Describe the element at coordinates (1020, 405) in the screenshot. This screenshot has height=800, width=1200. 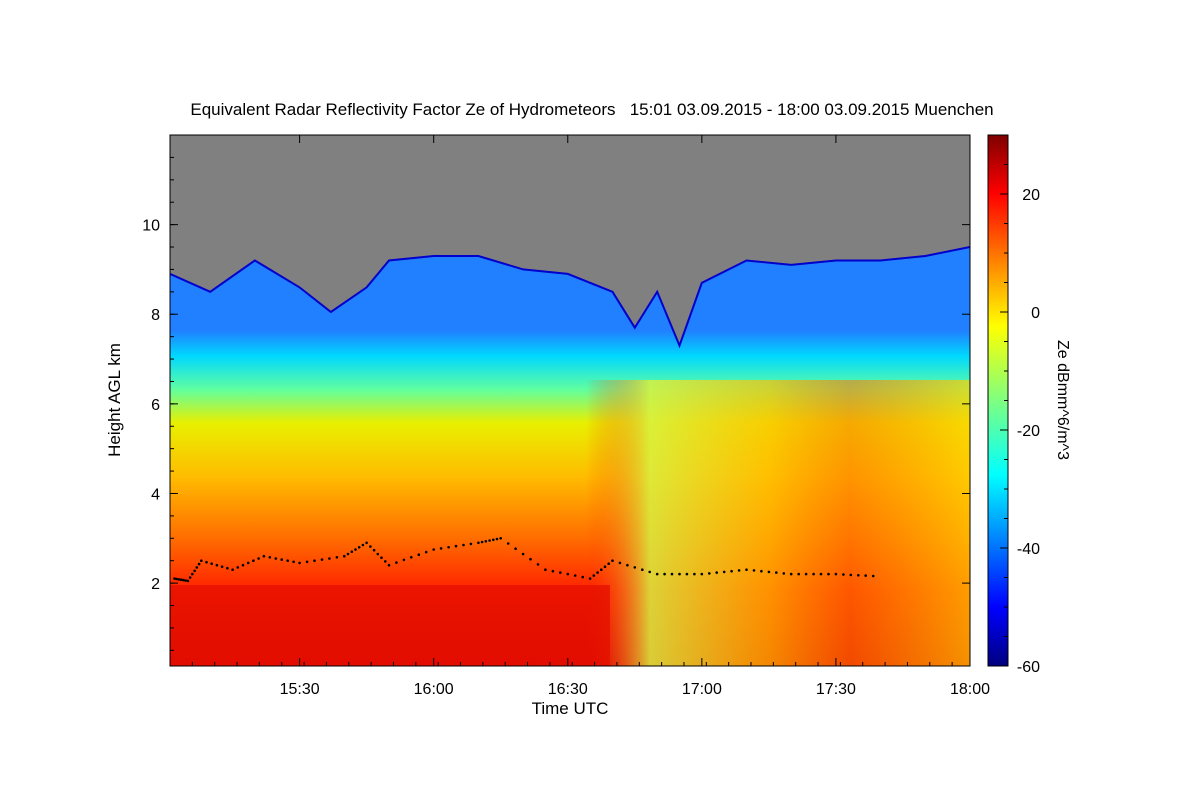
I see `colorbar-axis: 20 0 -20 -40 -60` at that location.